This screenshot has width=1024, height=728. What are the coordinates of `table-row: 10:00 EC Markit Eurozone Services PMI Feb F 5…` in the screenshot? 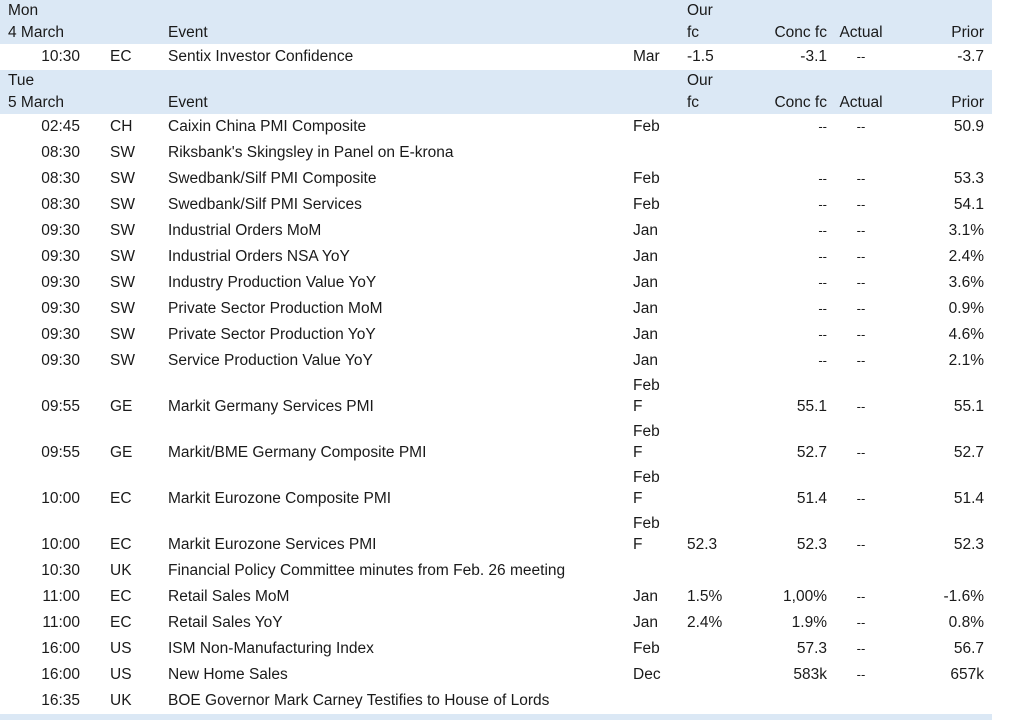 It's located at (496, 535).